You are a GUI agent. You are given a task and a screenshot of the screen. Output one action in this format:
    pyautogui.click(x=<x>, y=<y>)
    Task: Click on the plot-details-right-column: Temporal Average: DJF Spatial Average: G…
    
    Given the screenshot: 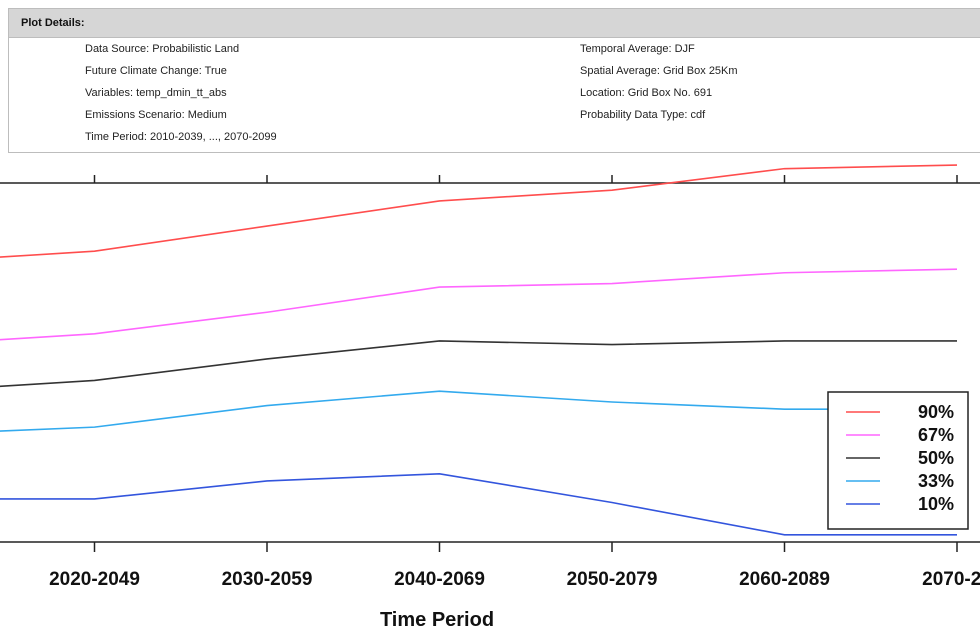 What is the action you would take?
    pyautogui.click(x=659, y=87)
    